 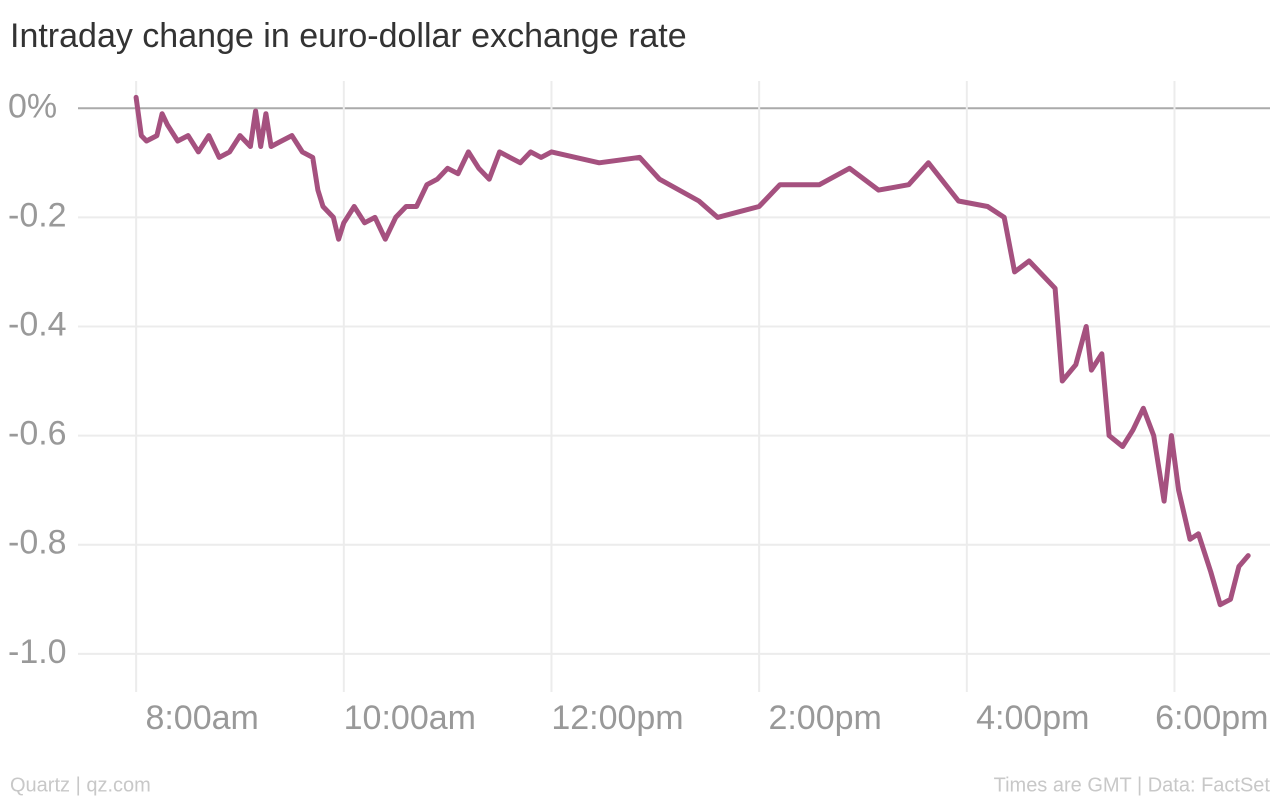 I want to click on x-tick-label: 12:00pm, so click(x=617, y=718).